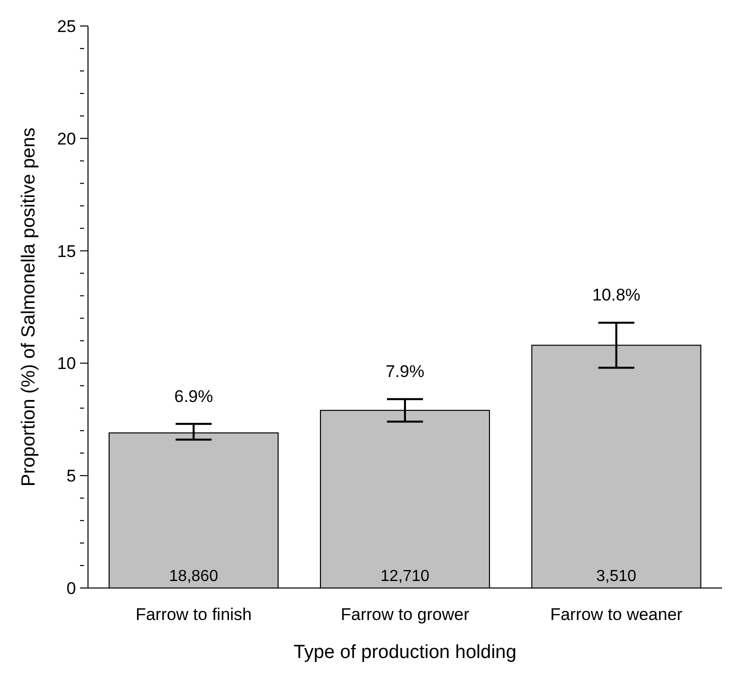  I want to click on annotation: 3,510, so click(616, 576).